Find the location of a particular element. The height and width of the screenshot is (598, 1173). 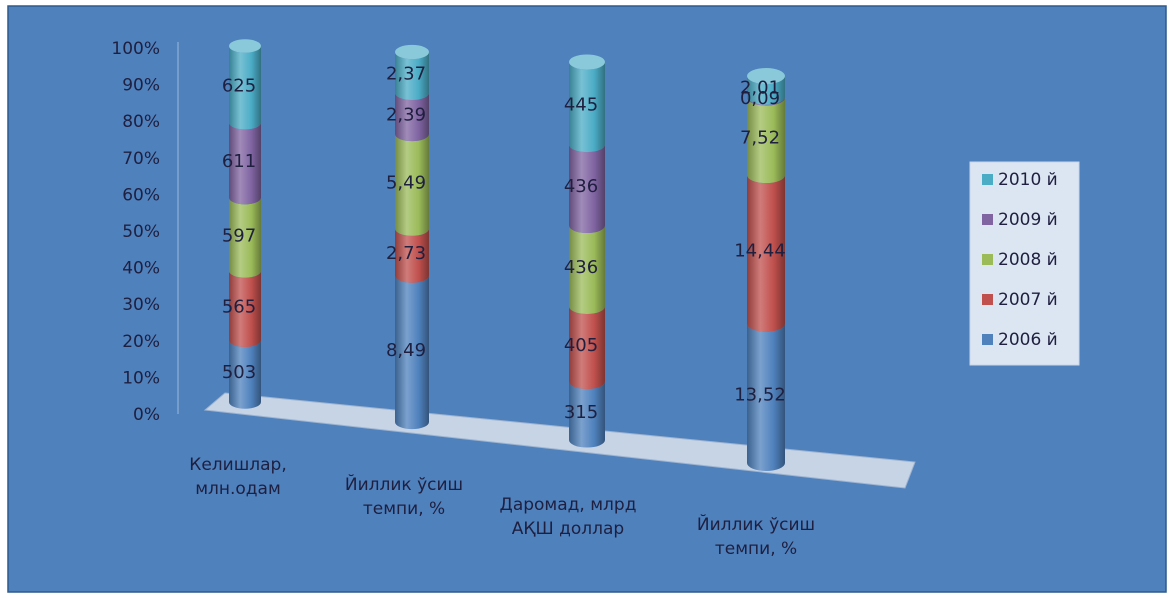

data-label: 565 is located at coordinates (239, 307).